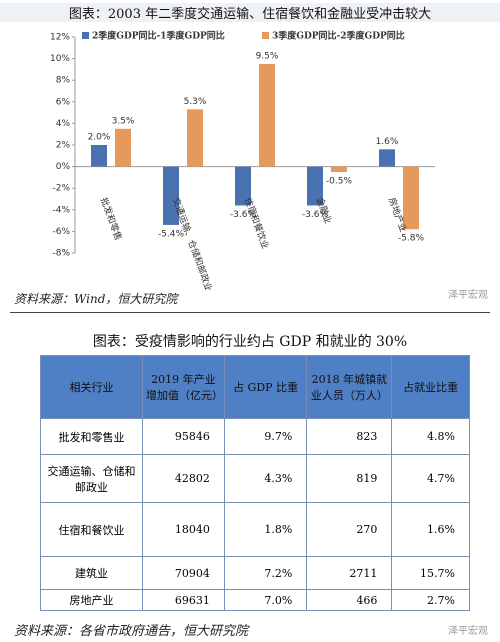  I want to click on header-cell: 占就业比重, so click(430, 387).